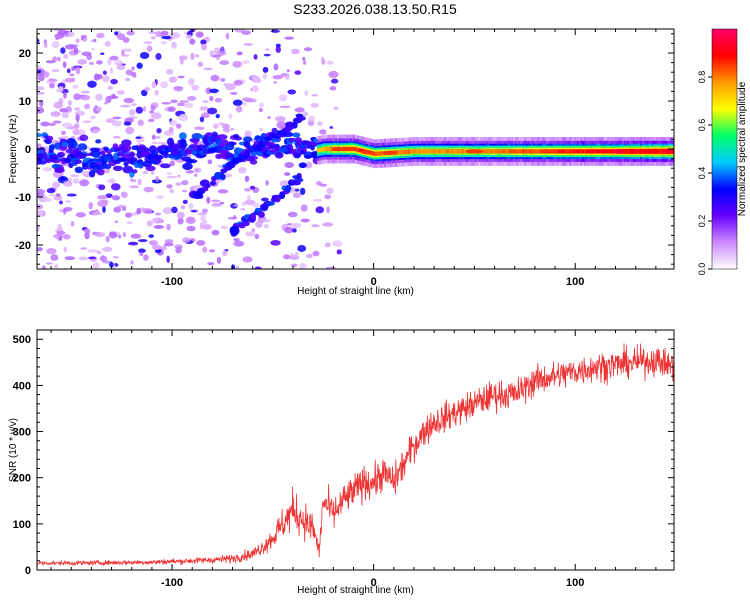  I want to click on y-axis-label: Frequency (Hz), so click(13, 149).